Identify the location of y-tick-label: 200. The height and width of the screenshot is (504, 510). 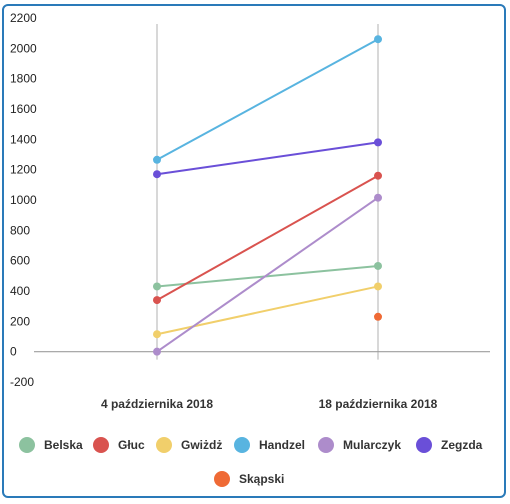
(20, 321).